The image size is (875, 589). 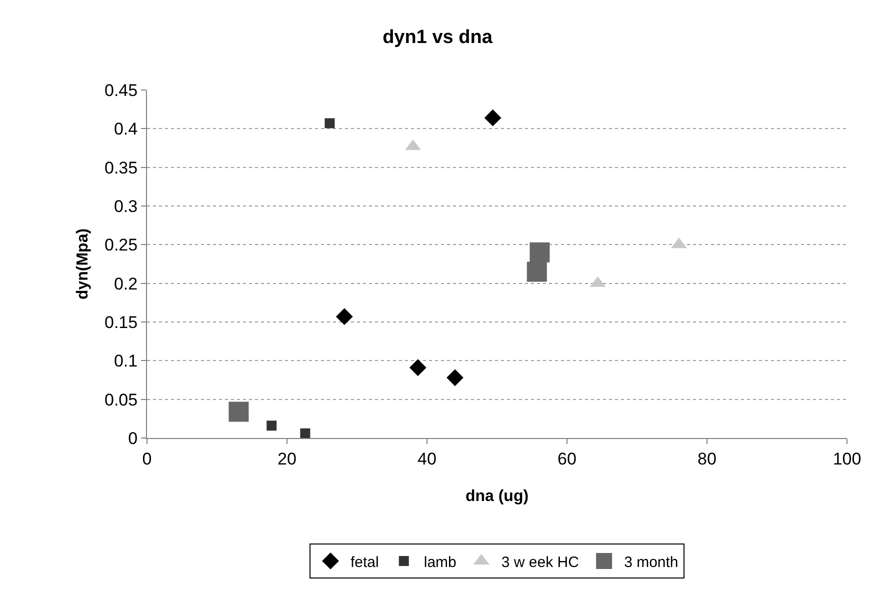 What do you see at coordinates (121, 168) in the screenshot?
I see `y-tick-label: 0.35` at bounding box center [121, 168].